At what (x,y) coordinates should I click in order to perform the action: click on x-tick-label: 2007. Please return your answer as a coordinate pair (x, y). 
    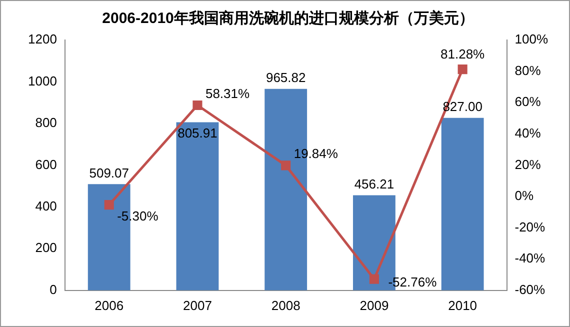
    Looking at the image, I should click on (197, 305).